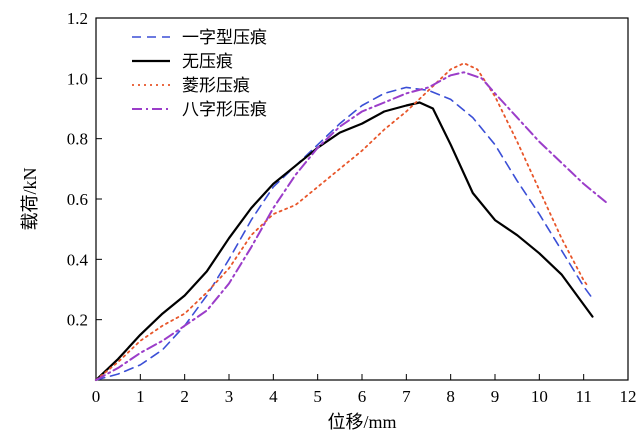 The image size is (638, 442). Describe the element at coordinates (96, 396) in the screenshot. I see `x-tick-label: 0` at that location.